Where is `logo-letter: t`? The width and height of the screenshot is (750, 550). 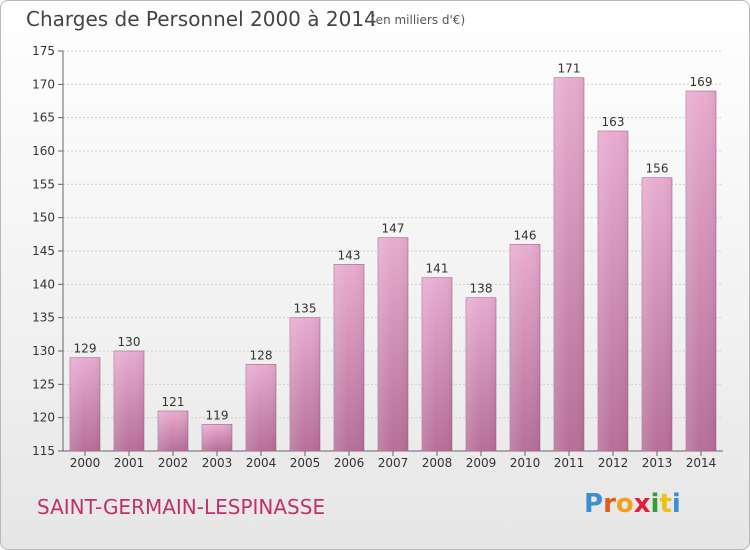 logo-letter: t is located at coordinates (665, 504).